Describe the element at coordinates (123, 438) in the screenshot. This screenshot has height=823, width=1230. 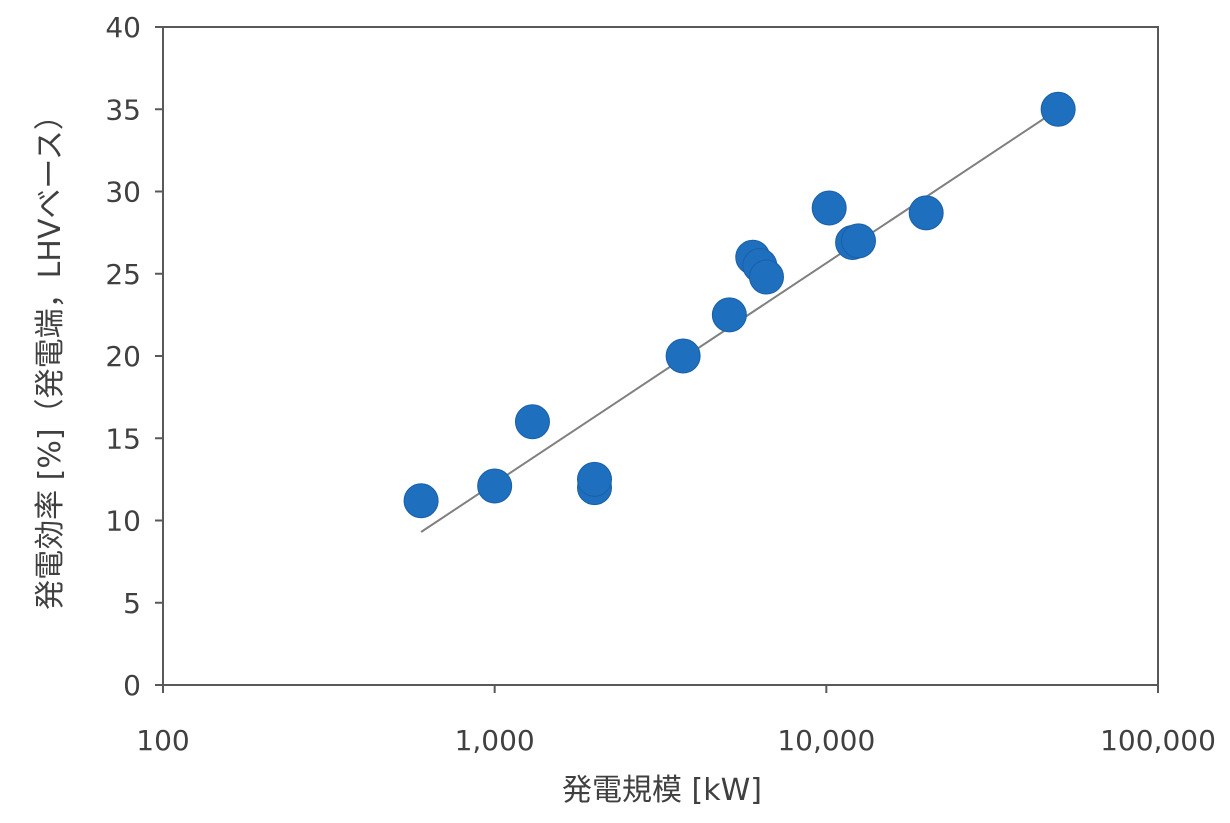
I see `y-tick-label: 15` at that location.